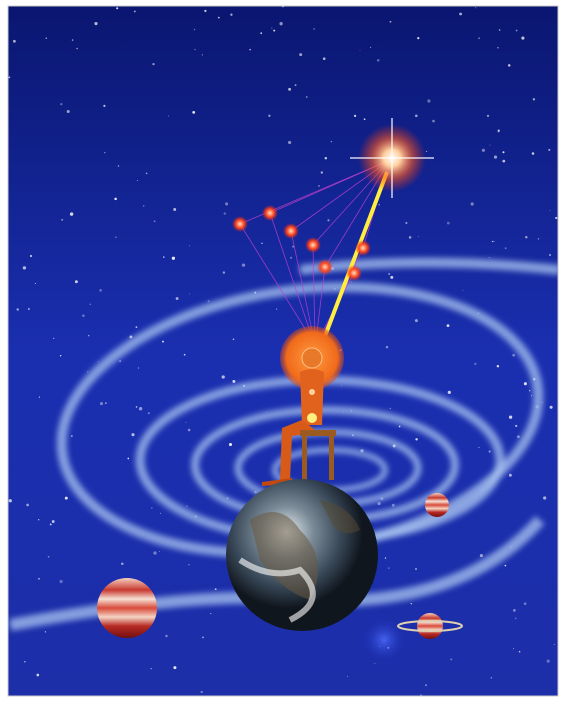  I want to click on bright-star, so click(392, 158).